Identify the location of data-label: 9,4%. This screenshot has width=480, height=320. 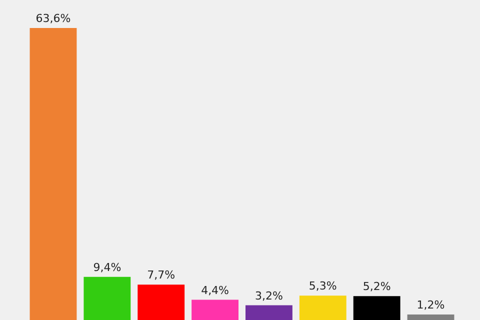
(107, 267).